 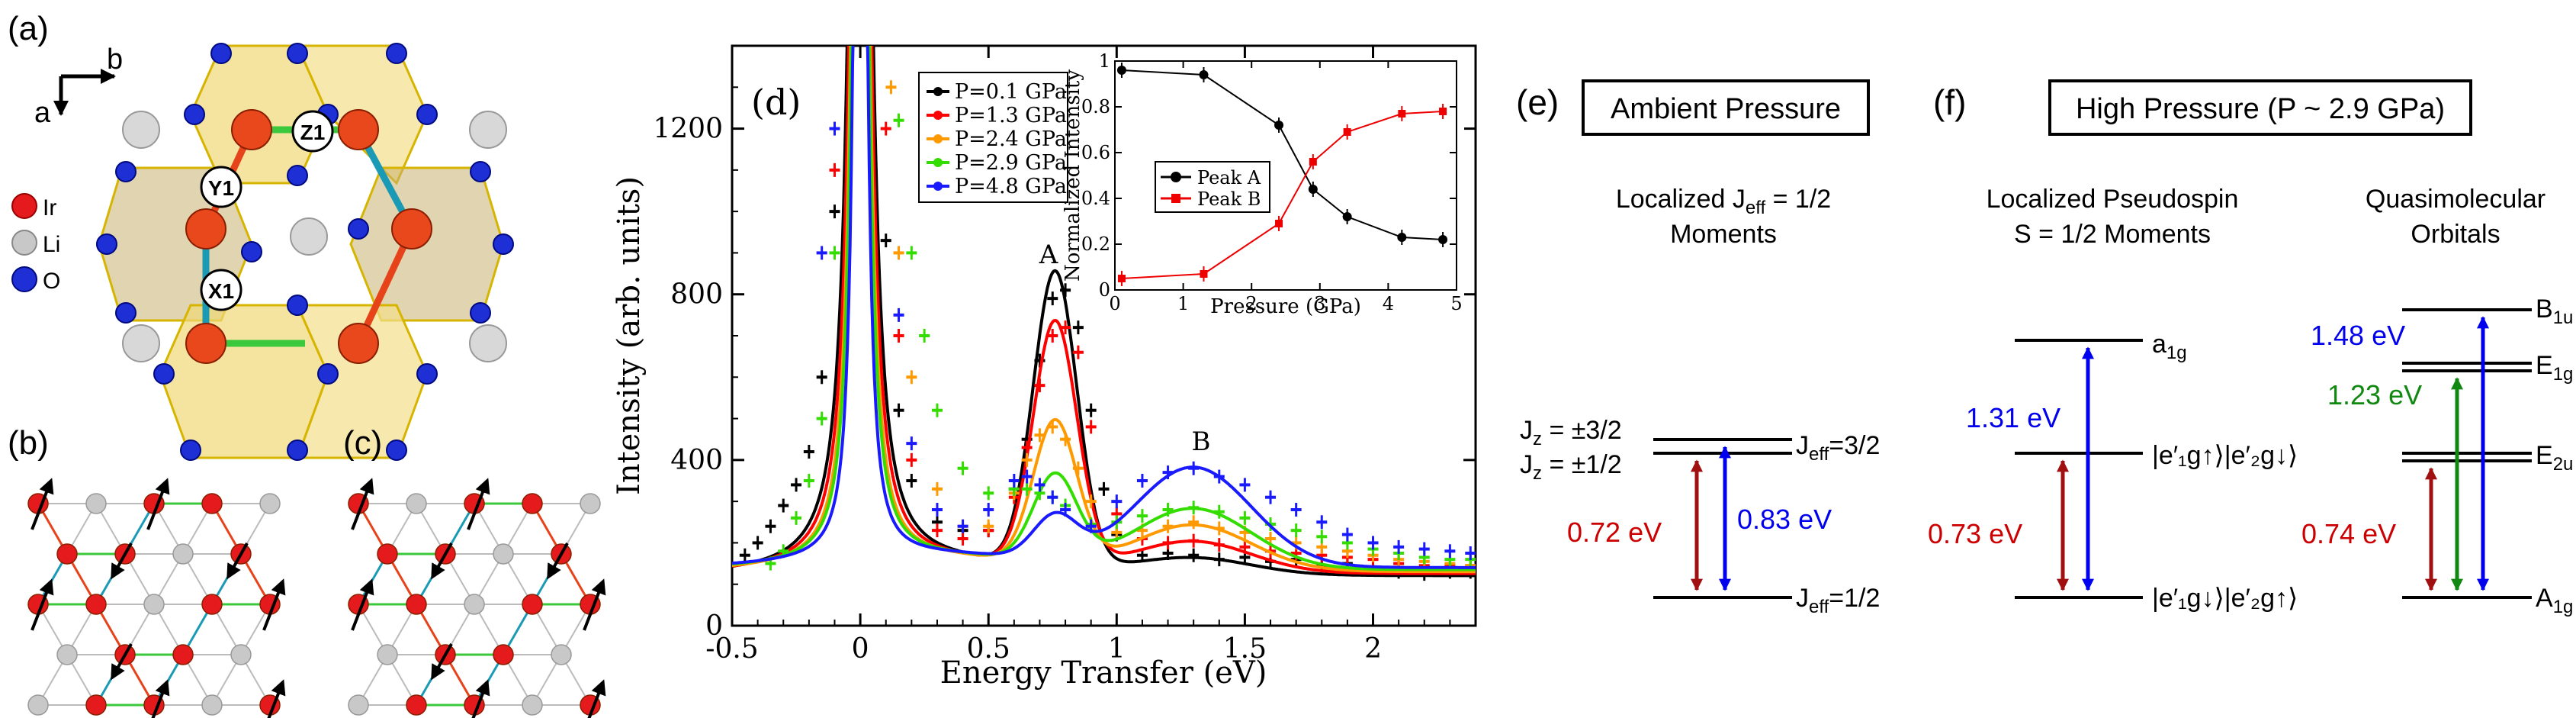 I want to click on level-label-e1g: E1g, so click(x=2554, y=368).